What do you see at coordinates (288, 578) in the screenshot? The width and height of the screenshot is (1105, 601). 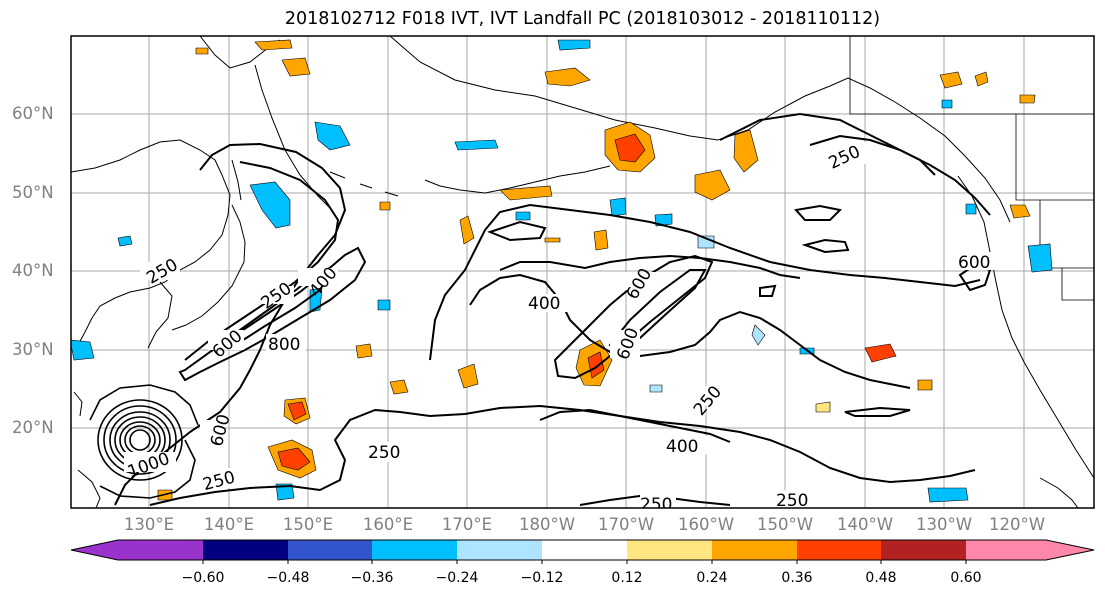 I see `colorbar-tick-label: −0.48` at bounding box center [288, 578].